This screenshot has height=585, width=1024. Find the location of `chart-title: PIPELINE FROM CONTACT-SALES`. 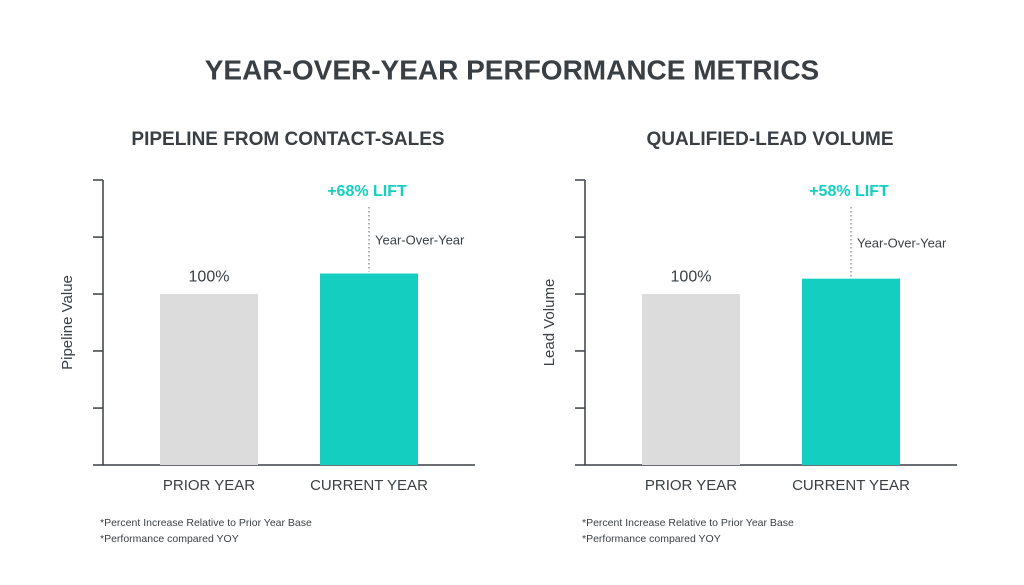

chart-title: PIPELINE FROM CONTACT-SALES is located at coordinates (287, 139).